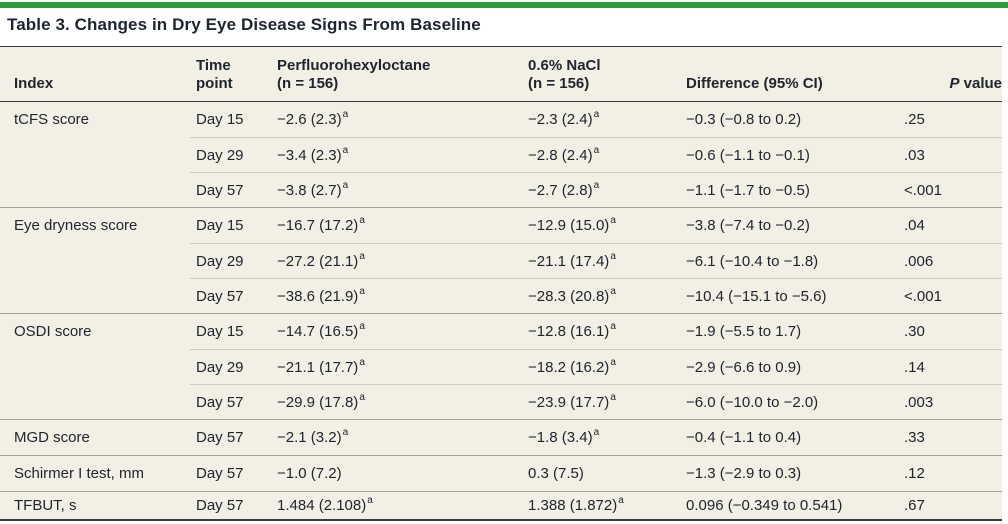 This screenshot has width=1008, height=524. I want to click on p-value-cell: .14, so click(953, 366).